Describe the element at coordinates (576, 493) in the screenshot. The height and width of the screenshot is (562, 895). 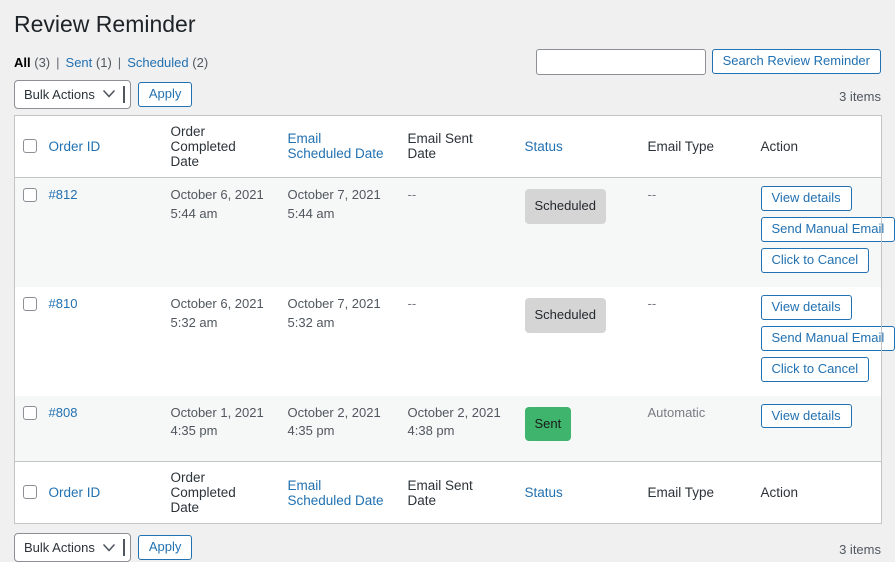
I see `column-footer-status: Status` at that location.